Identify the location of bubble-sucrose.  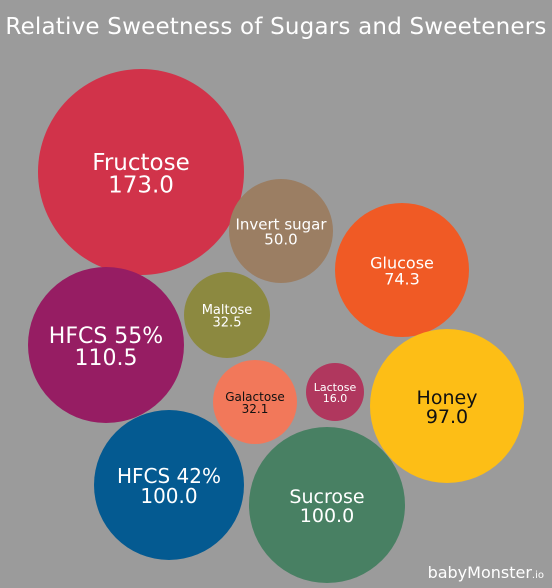
(327, 505).